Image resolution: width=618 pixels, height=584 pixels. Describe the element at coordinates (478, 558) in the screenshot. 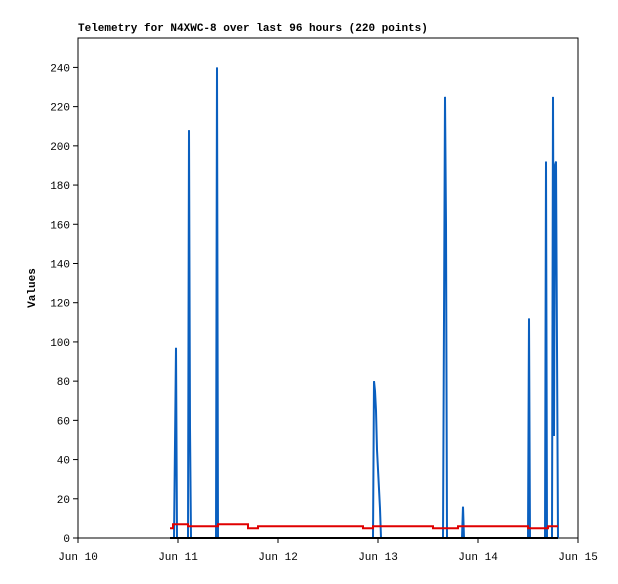

I see `x-tick-label: Jun 14` at that location.